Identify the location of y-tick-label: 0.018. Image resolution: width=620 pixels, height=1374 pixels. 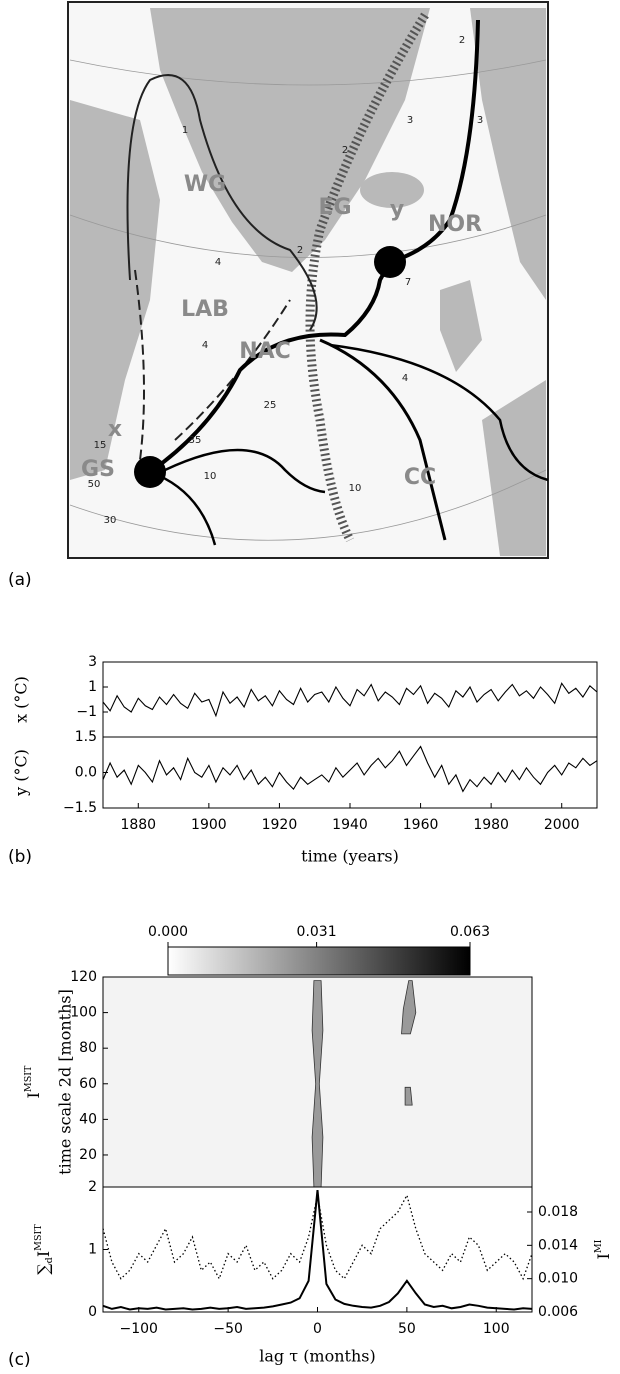
(558, 1212).